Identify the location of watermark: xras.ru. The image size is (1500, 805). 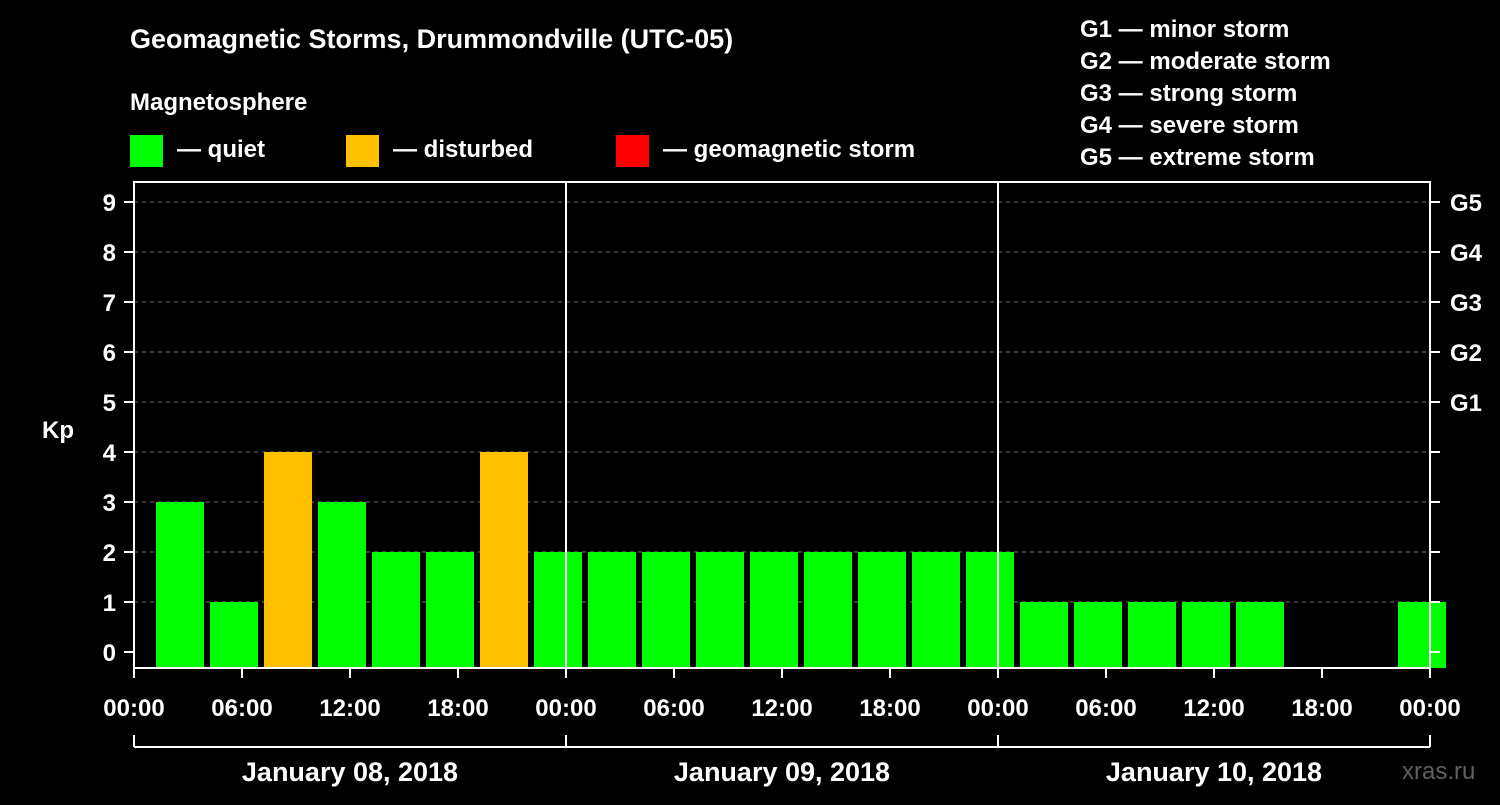
(1438, 771).